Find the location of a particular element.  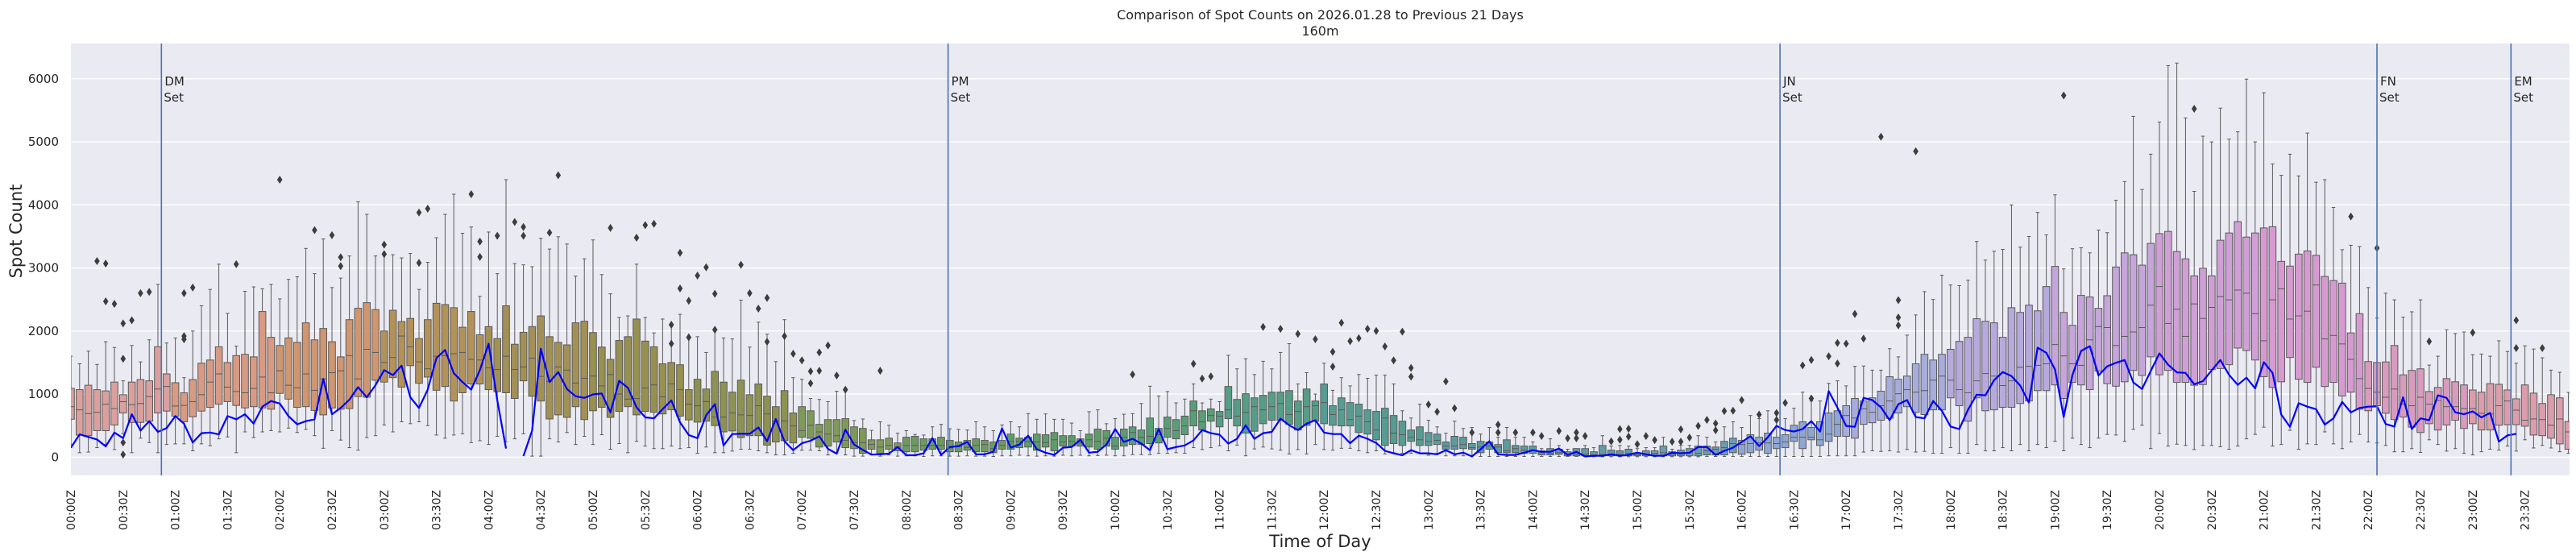

x-tick-label: 20:30Z is located at coordinates (2212, 510).